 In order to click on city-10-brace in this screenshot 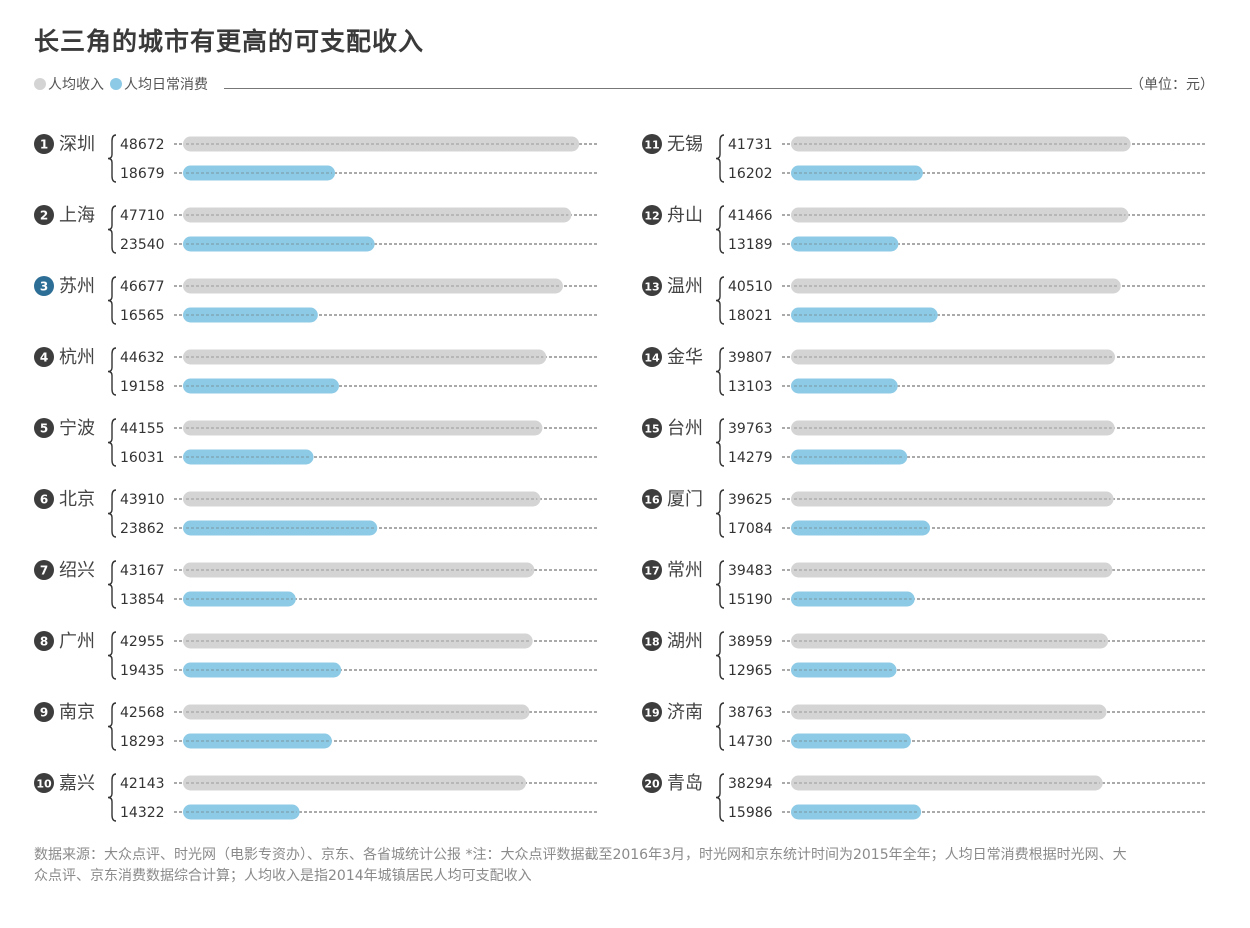, I will do `click(112, 797)`.